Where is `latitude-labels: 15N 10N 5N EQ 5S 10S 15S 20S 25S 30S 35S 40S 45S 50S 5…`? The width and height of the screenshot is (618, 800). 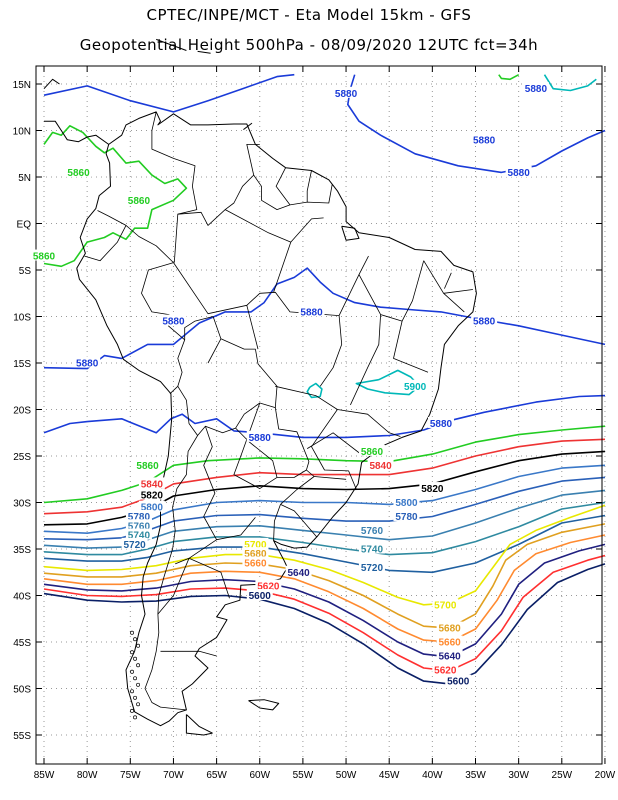
latitude-labels: 15N 10N 5N EQ 5S 10S 15S 20S 25S 30S 35S 40S 45S 50S 5… is located at coordinates (22, 411).